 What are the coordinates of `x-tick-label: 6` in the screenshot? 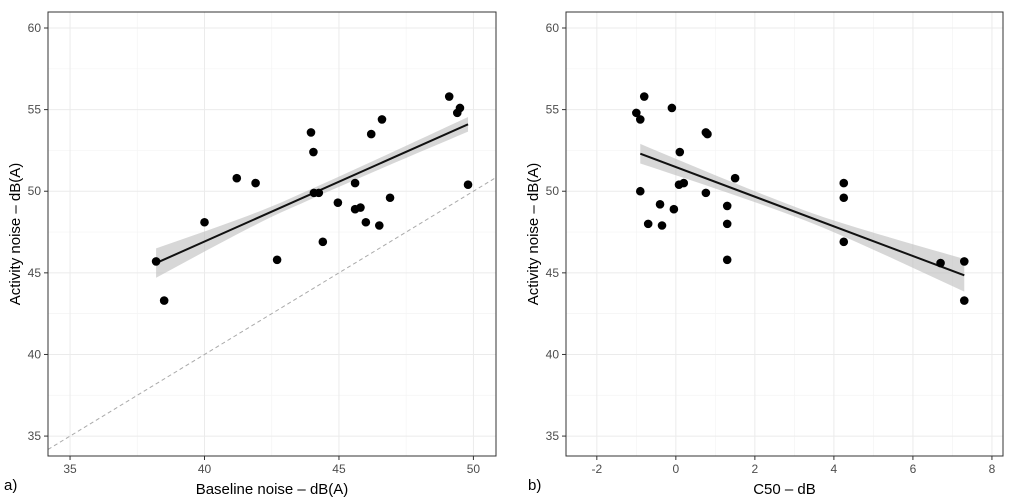 It's located at (913, 469).